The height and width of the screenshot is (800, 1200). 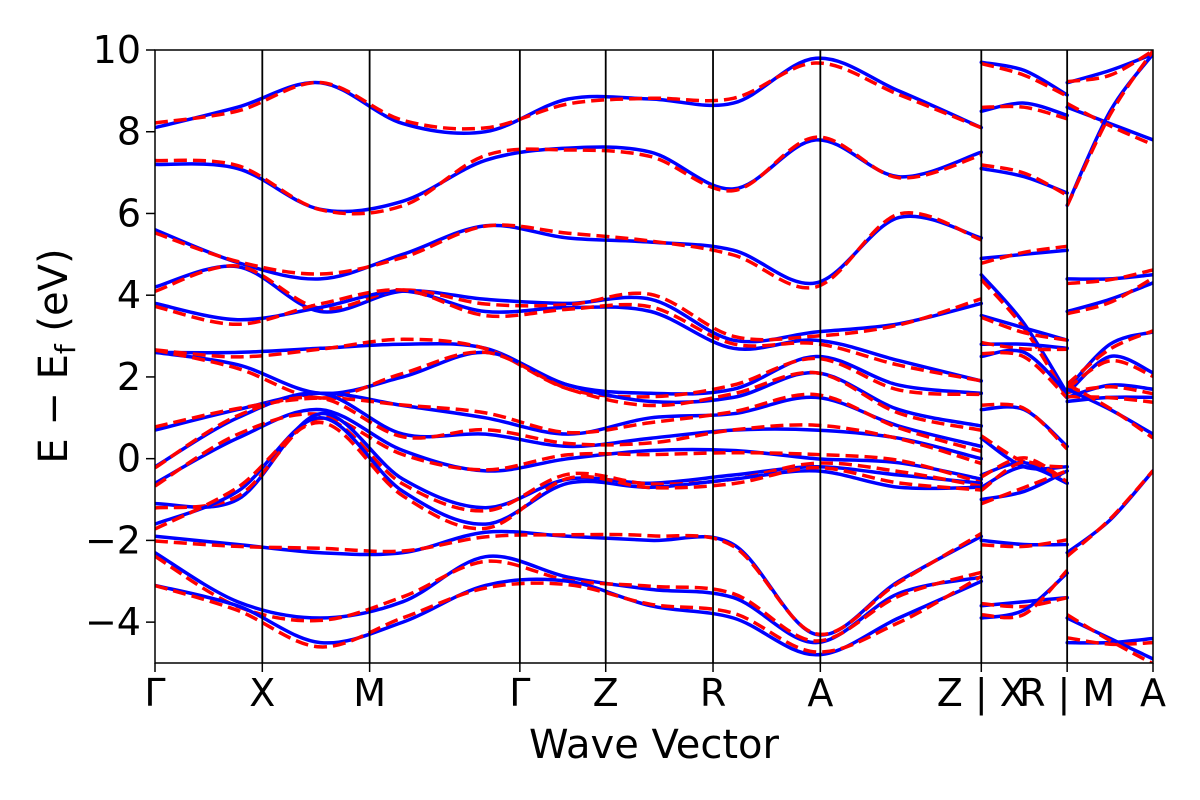 I want to click on y-tick-label: −2, so click(x=113, y=540).